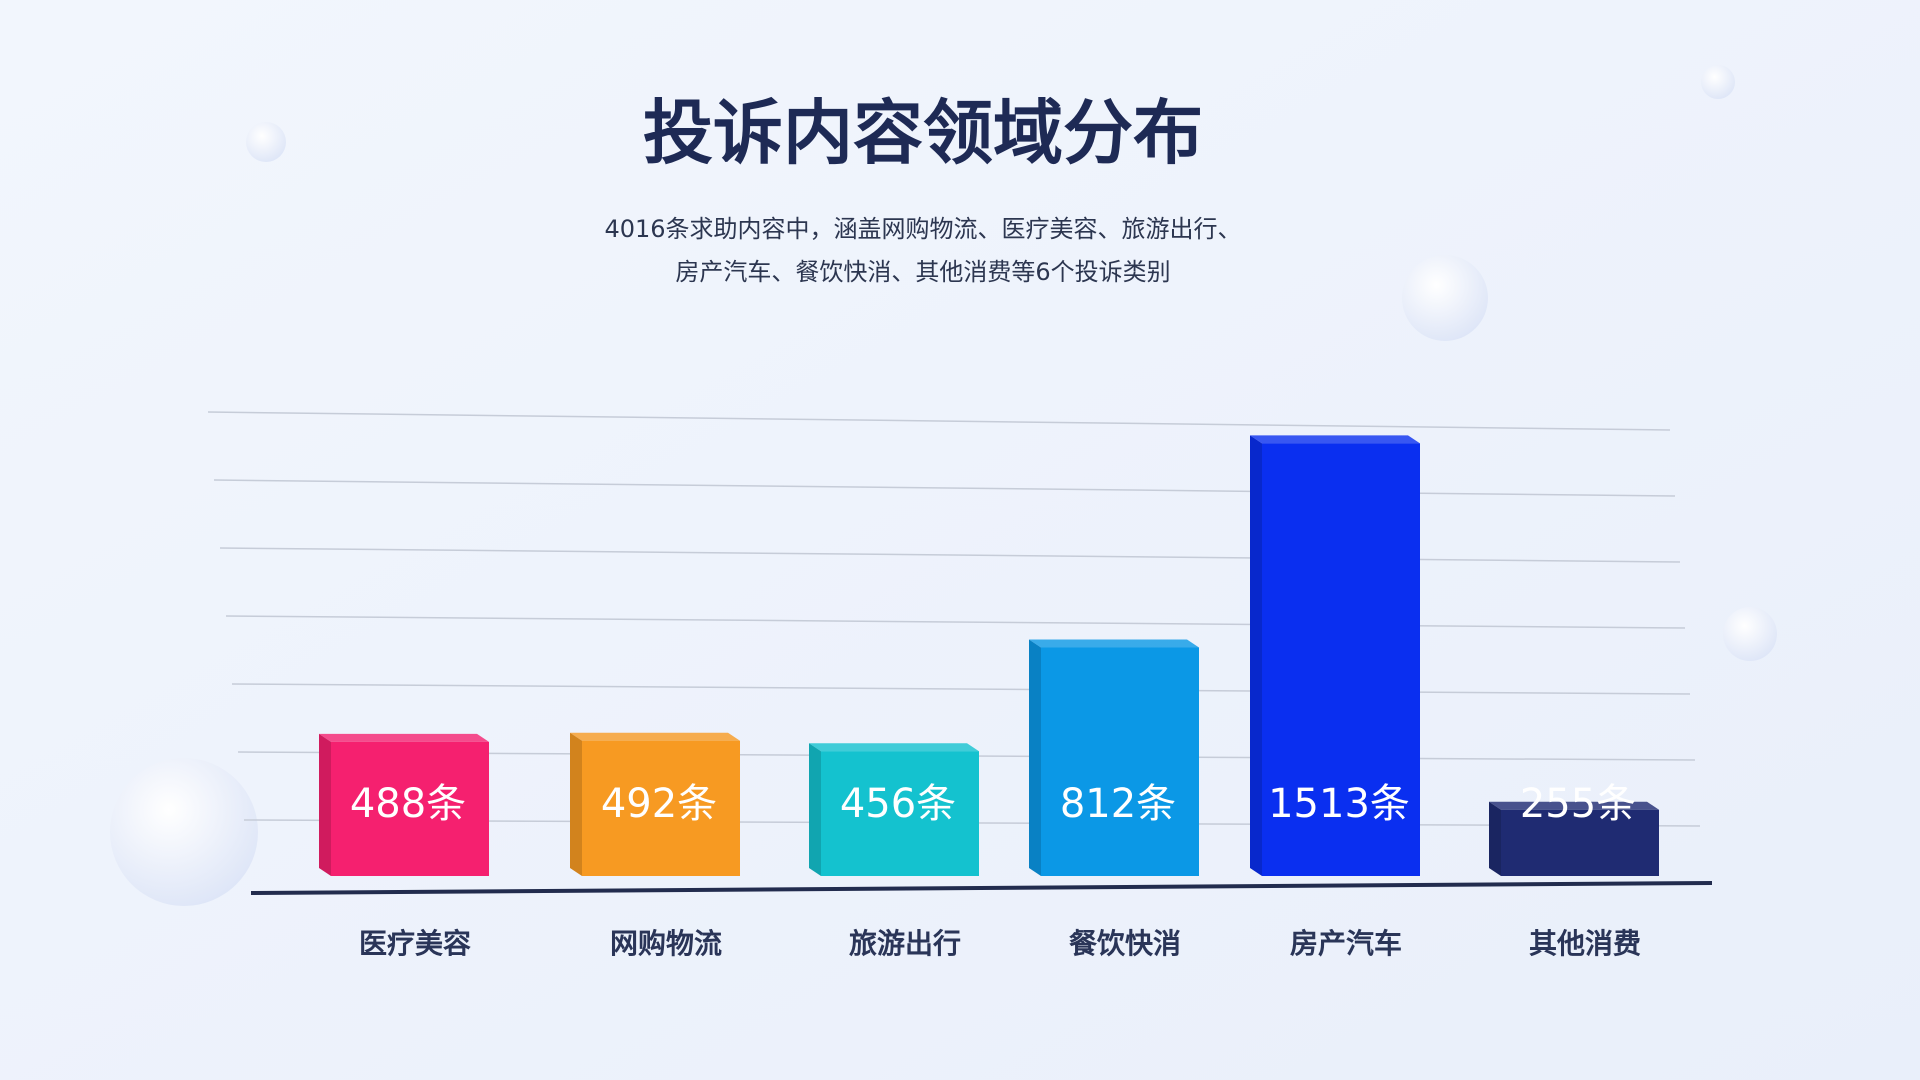 This screenshot has height=1080, width=1920. What do you see at coordinates (905, 943) in the screenshot?
I see `x-tick-label: 旅游出行` at bounding box center [905, 943].